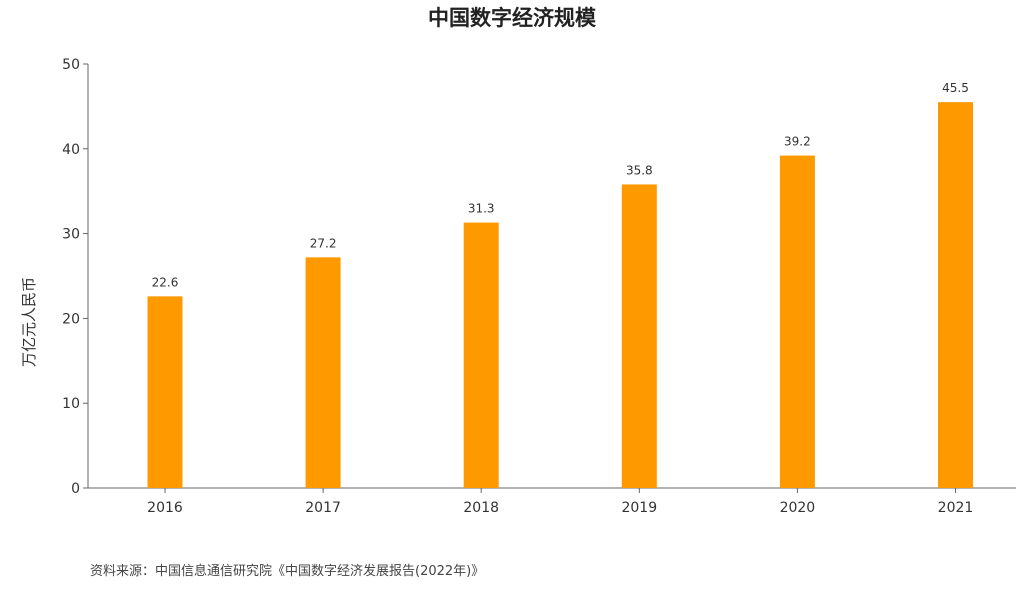 Image resolution: width=1024 pixels, height=601 pixels. I want to click on x-tick-label: 2021, so click(956, 508).